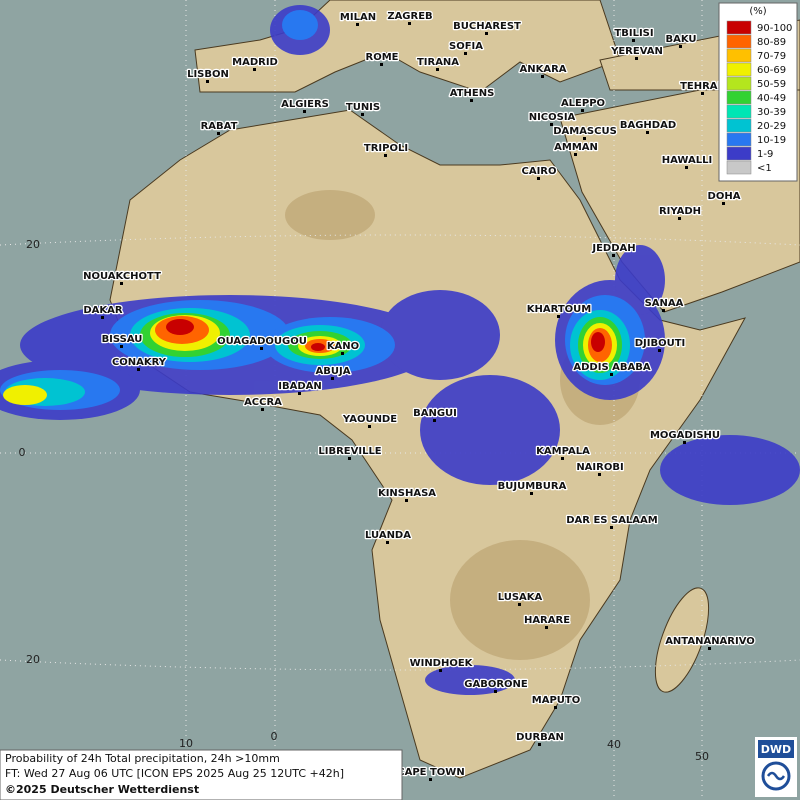 The width and height of the screenshot is (800, 800). I want to click on city-label: NAIROBI, so click(599, 467).